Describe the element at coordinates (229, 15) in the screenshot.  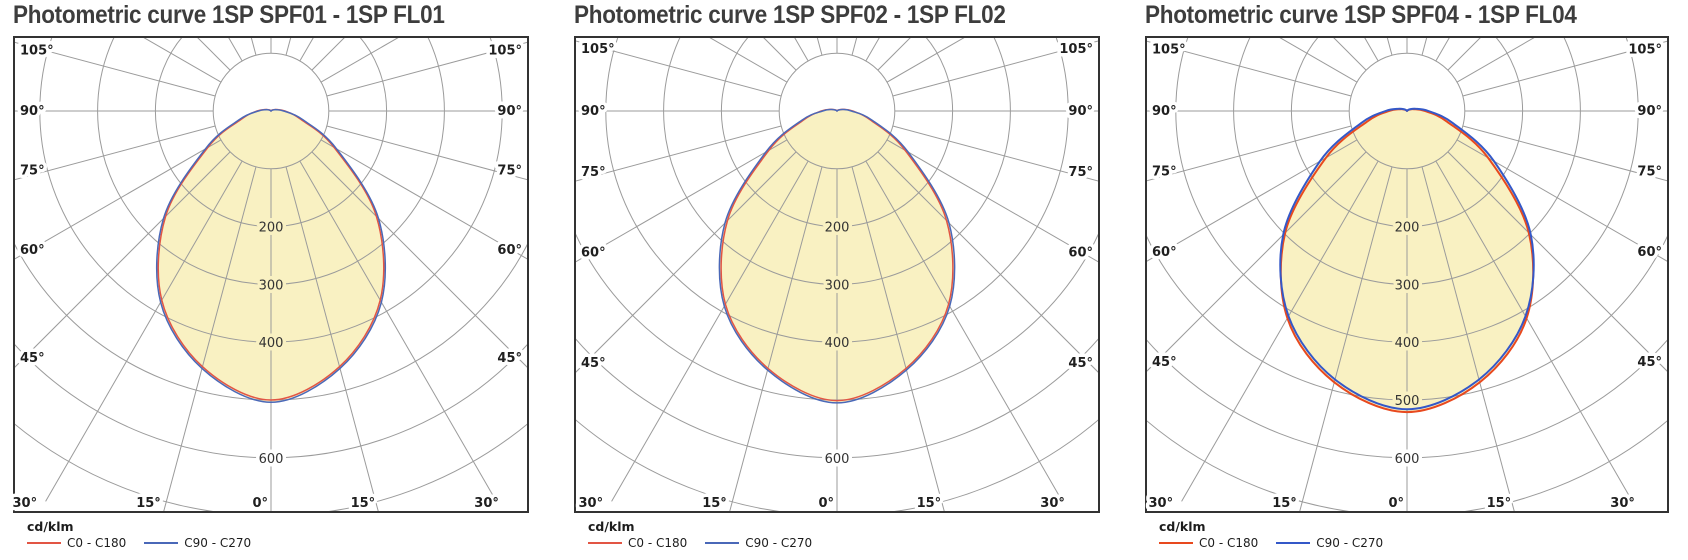
I see `chart-title-text: Photometric curve 1SP SPF01 - 1SP FL01` at that location.